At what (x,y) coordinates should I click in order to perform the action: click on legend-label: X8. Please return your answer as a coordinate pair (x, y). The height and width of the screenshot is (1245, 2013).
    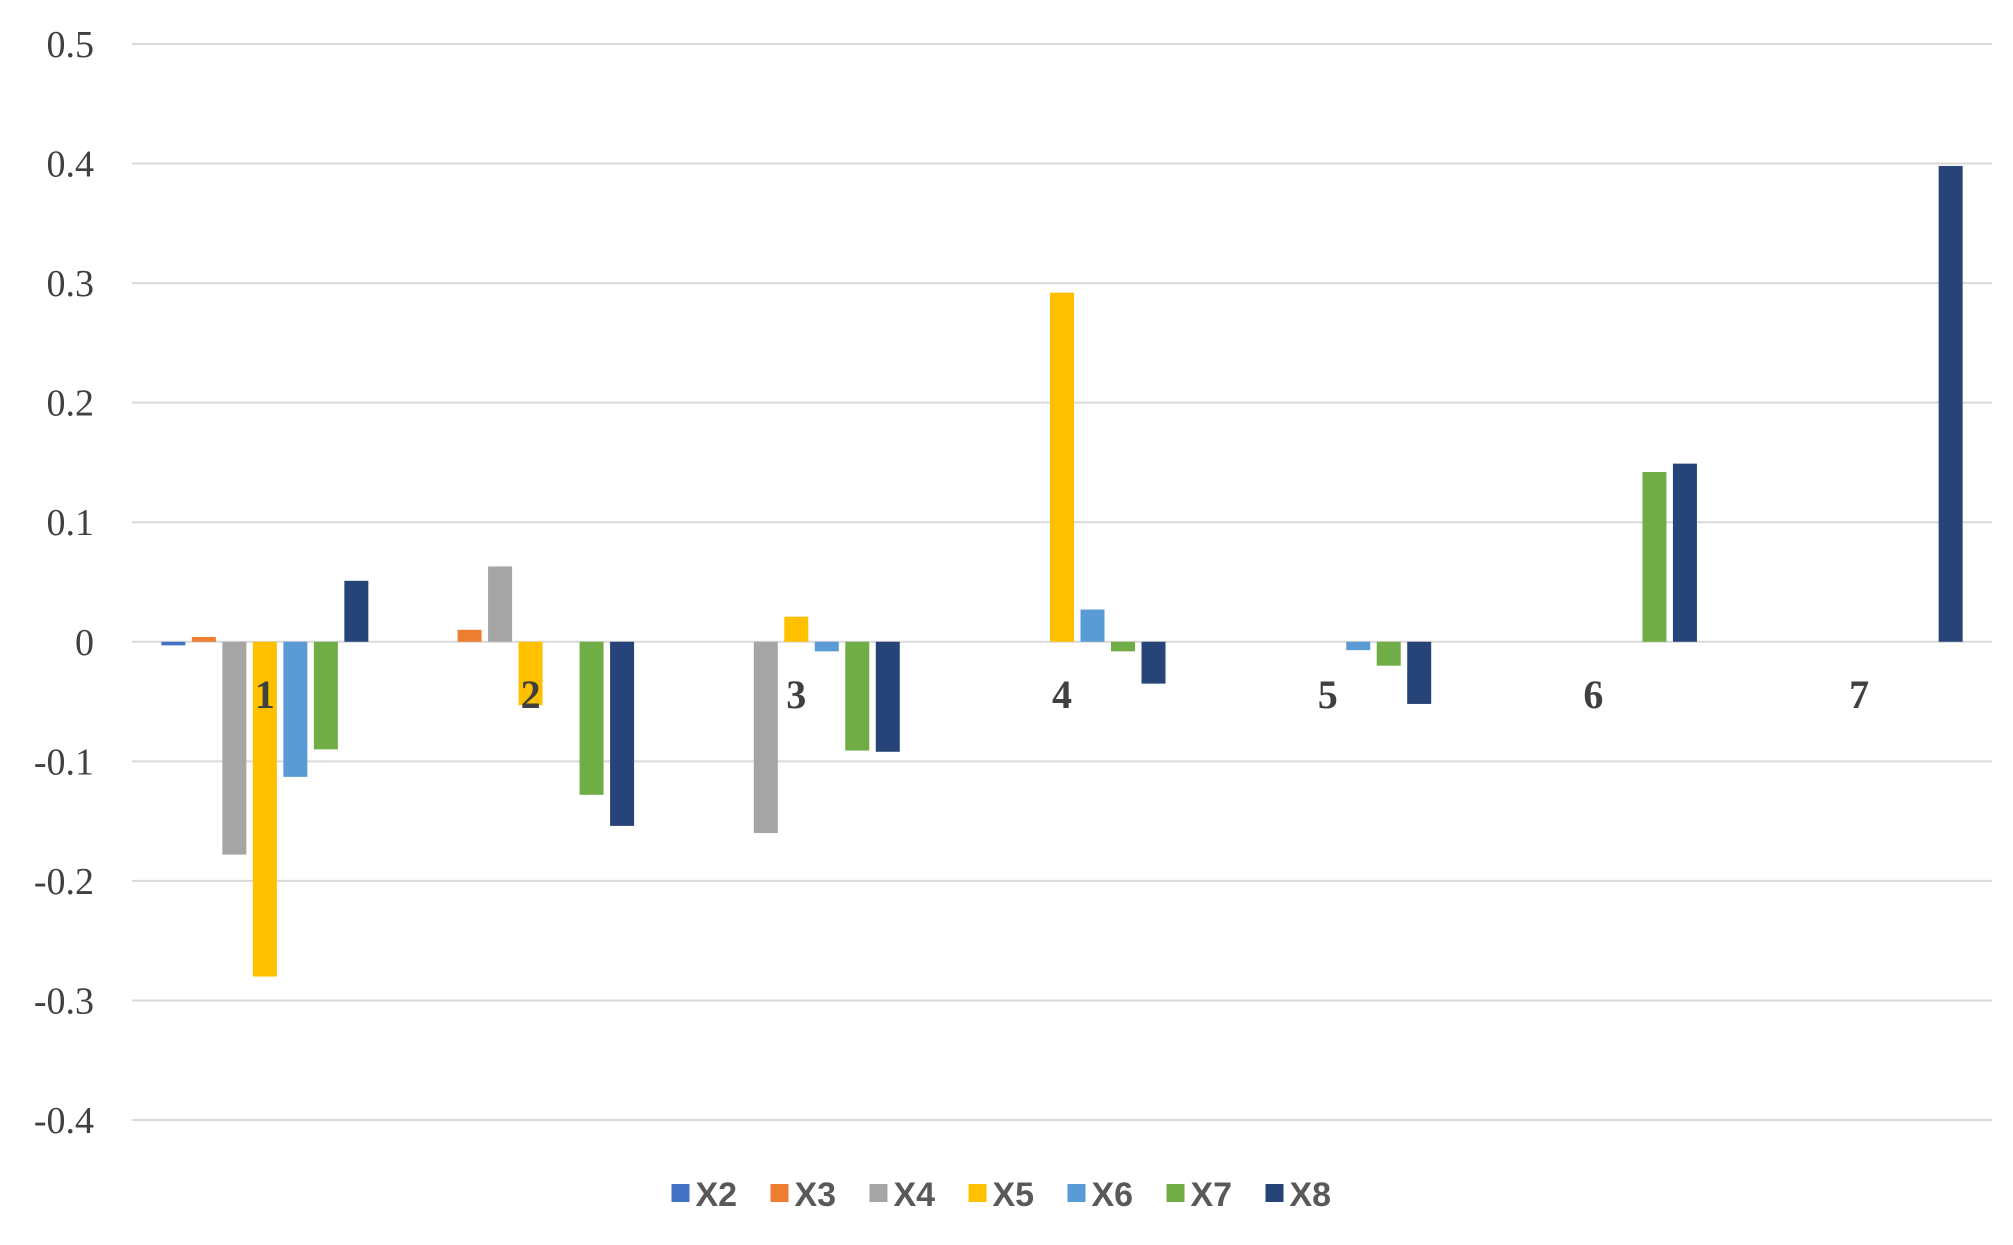
    Looking at the image, I should click on (1311, 1195).